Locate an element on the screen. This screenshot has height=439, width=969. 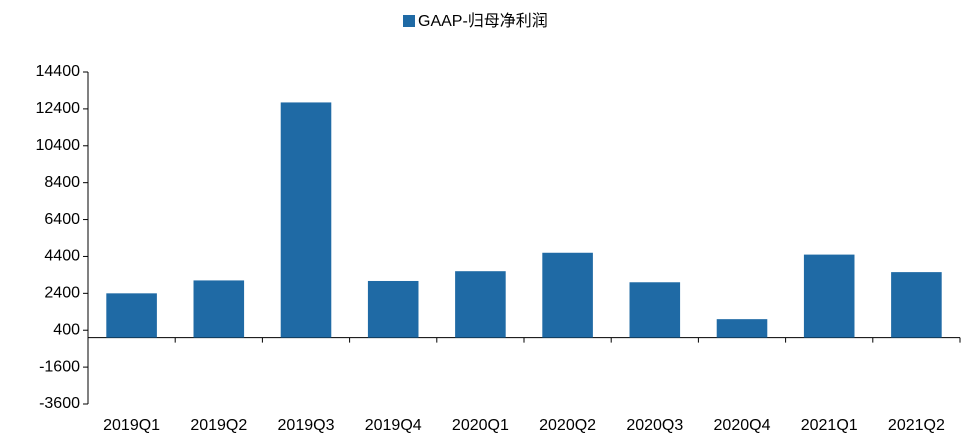
y-tick-label: 12400 is located at coordinates (58, 108).